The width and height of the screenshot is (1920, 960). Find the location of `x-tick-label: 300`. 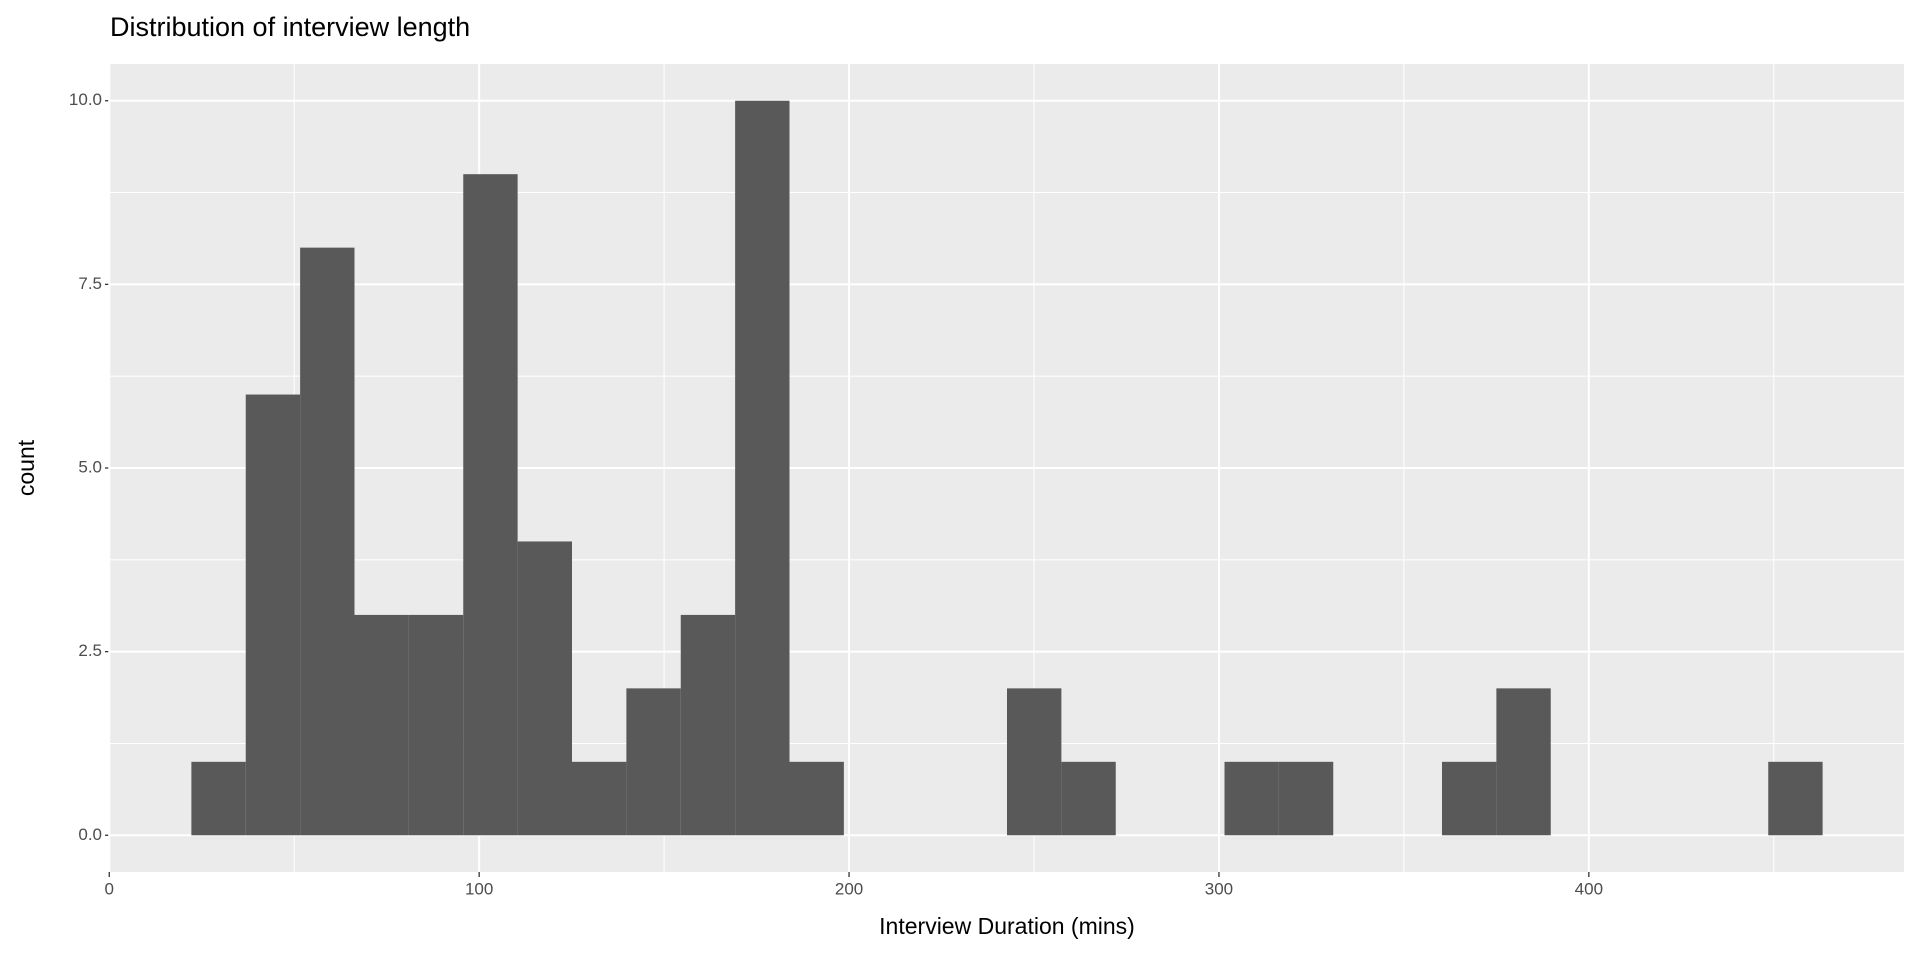

x-tick-label: 300 is located at coordinates (1219, 888).